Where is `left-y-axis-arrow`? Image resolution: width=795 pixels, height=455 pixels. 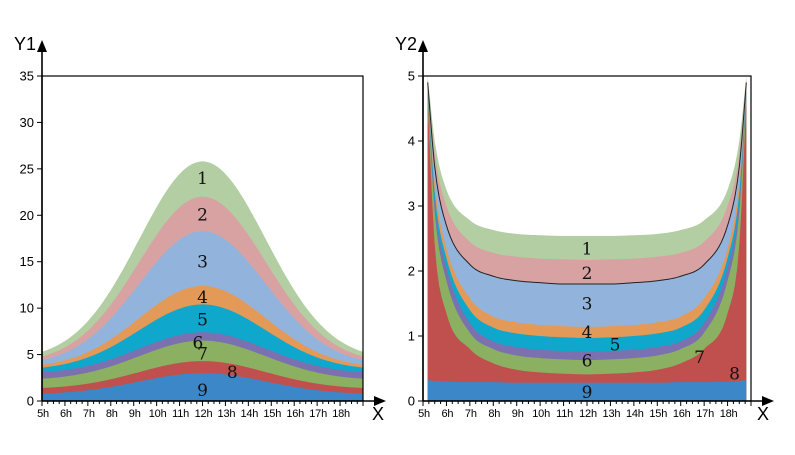 left-y-axis-arrow is located at coordinates (42, 46).